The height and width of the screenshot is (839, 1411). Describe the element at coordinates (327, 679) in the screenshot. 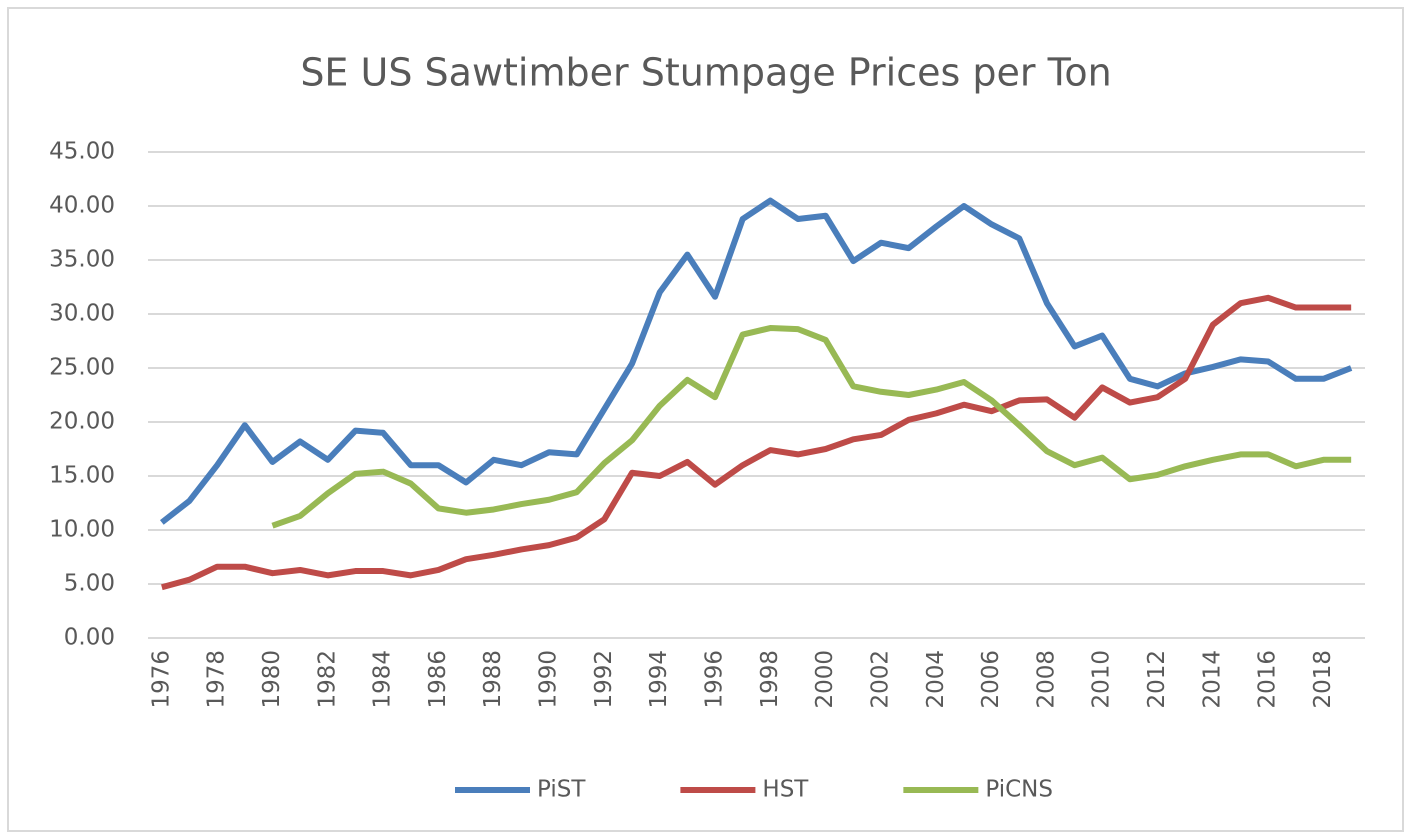

I see `x-tick-label: 1982` at that location.